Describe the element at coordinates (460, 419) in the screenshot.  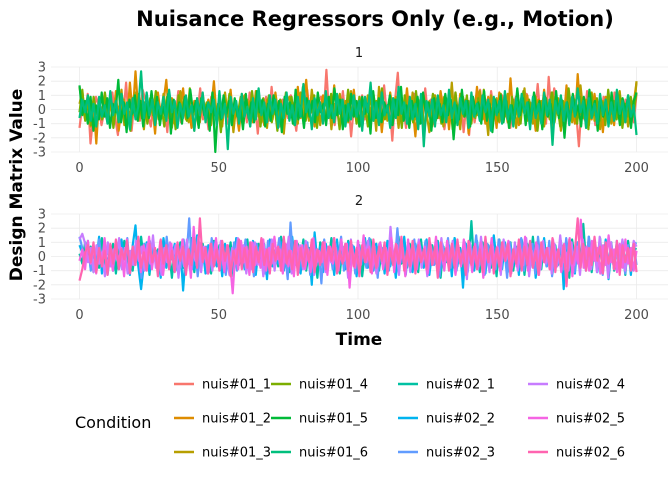
I see `legend-label-nuis#02_2: nuis#02_2` at that location.